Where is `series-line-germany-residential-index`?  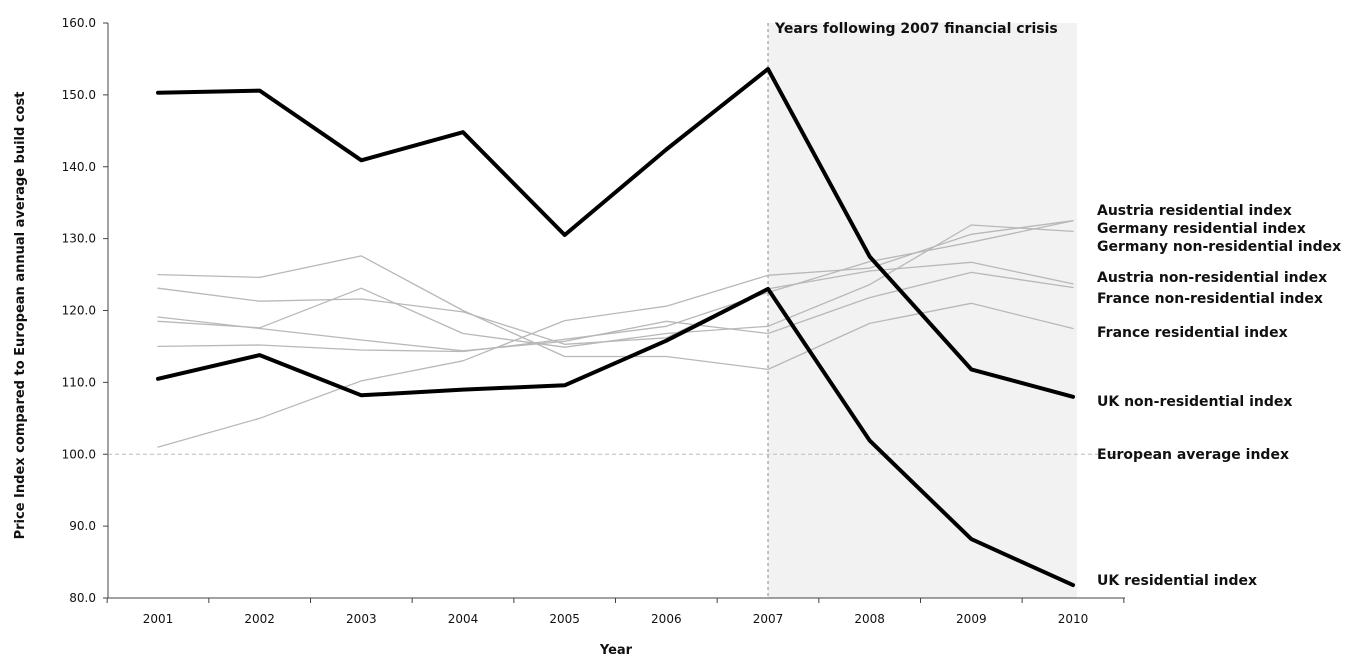 series-line-germany-residential-index is located at coordinates (615, 286).